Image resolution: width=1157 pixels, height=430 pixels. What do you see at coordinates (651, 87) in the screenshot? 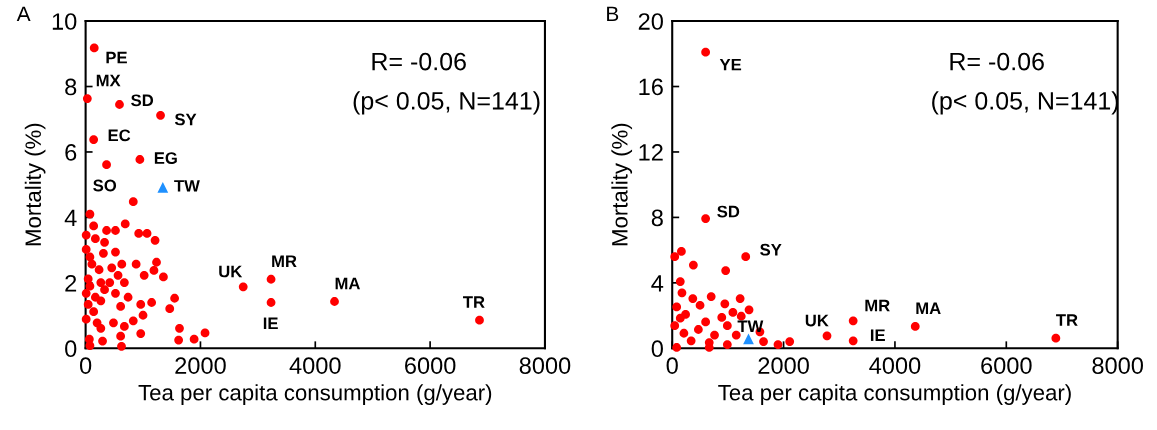
I see `y-tick-label: 16` at bounding box center [651, 87].